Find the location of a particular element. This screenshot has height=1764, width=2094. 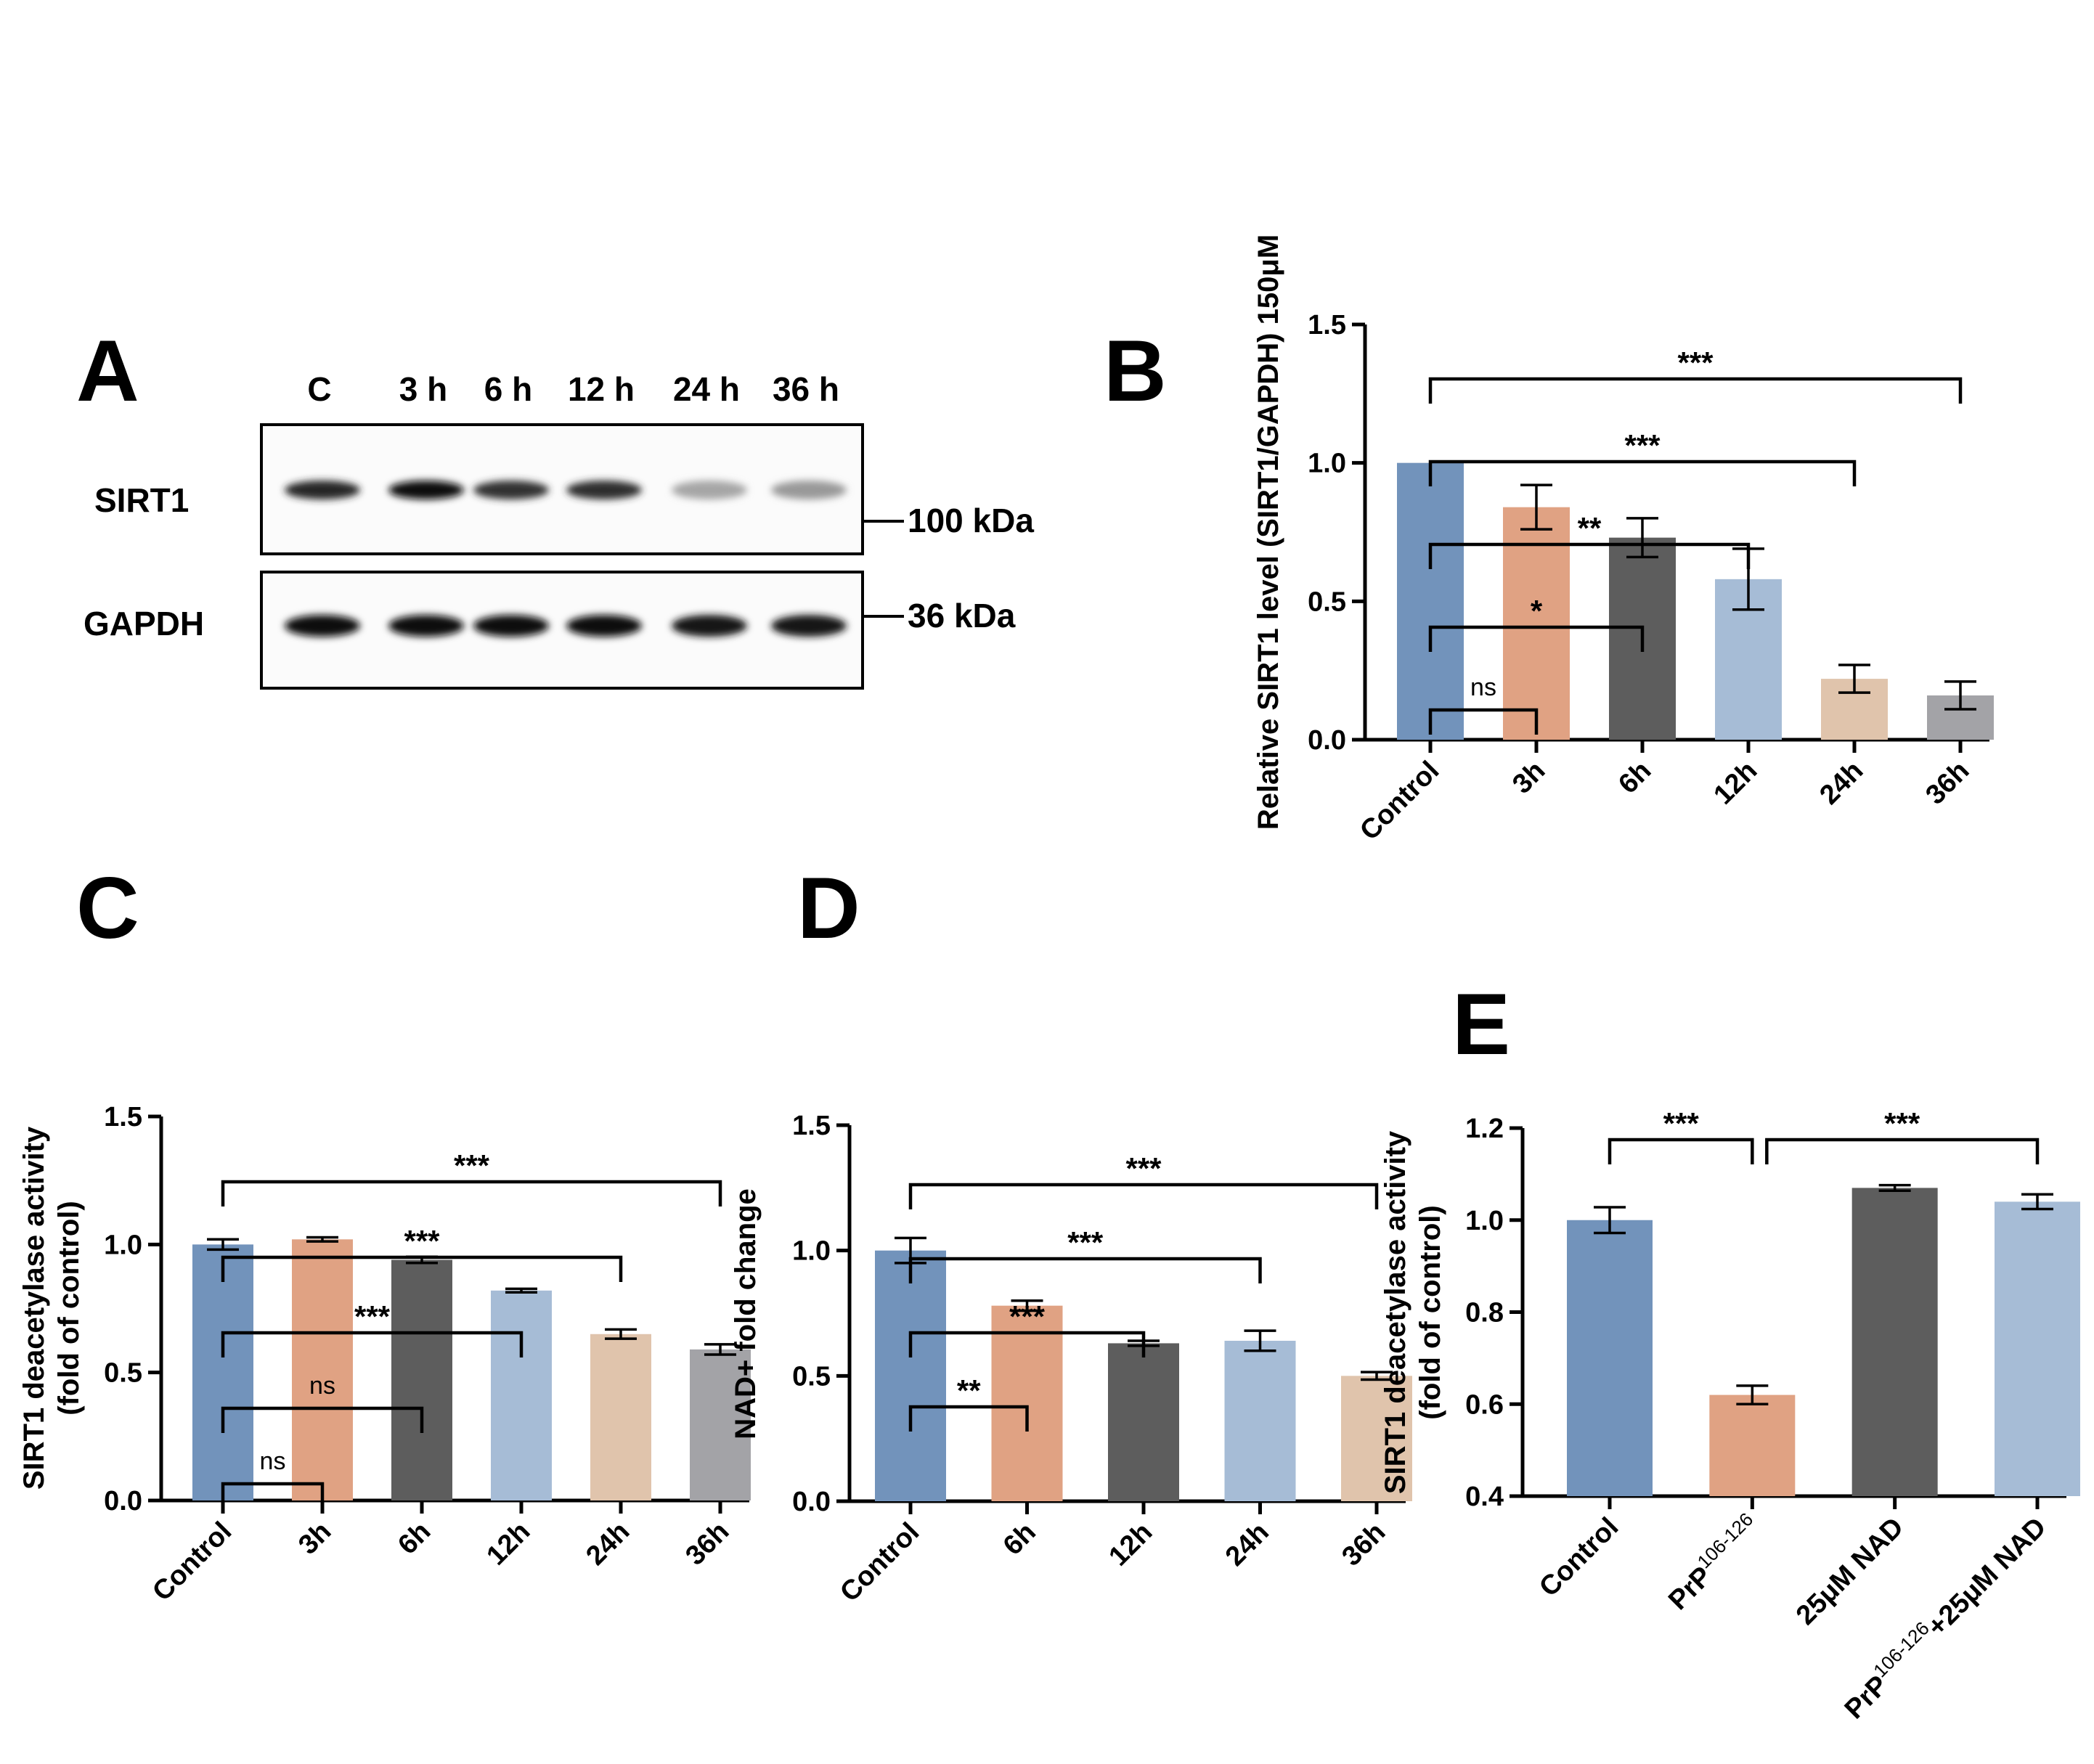

y-tick-label: 1.2 is located at coordinates (1484, 1129).